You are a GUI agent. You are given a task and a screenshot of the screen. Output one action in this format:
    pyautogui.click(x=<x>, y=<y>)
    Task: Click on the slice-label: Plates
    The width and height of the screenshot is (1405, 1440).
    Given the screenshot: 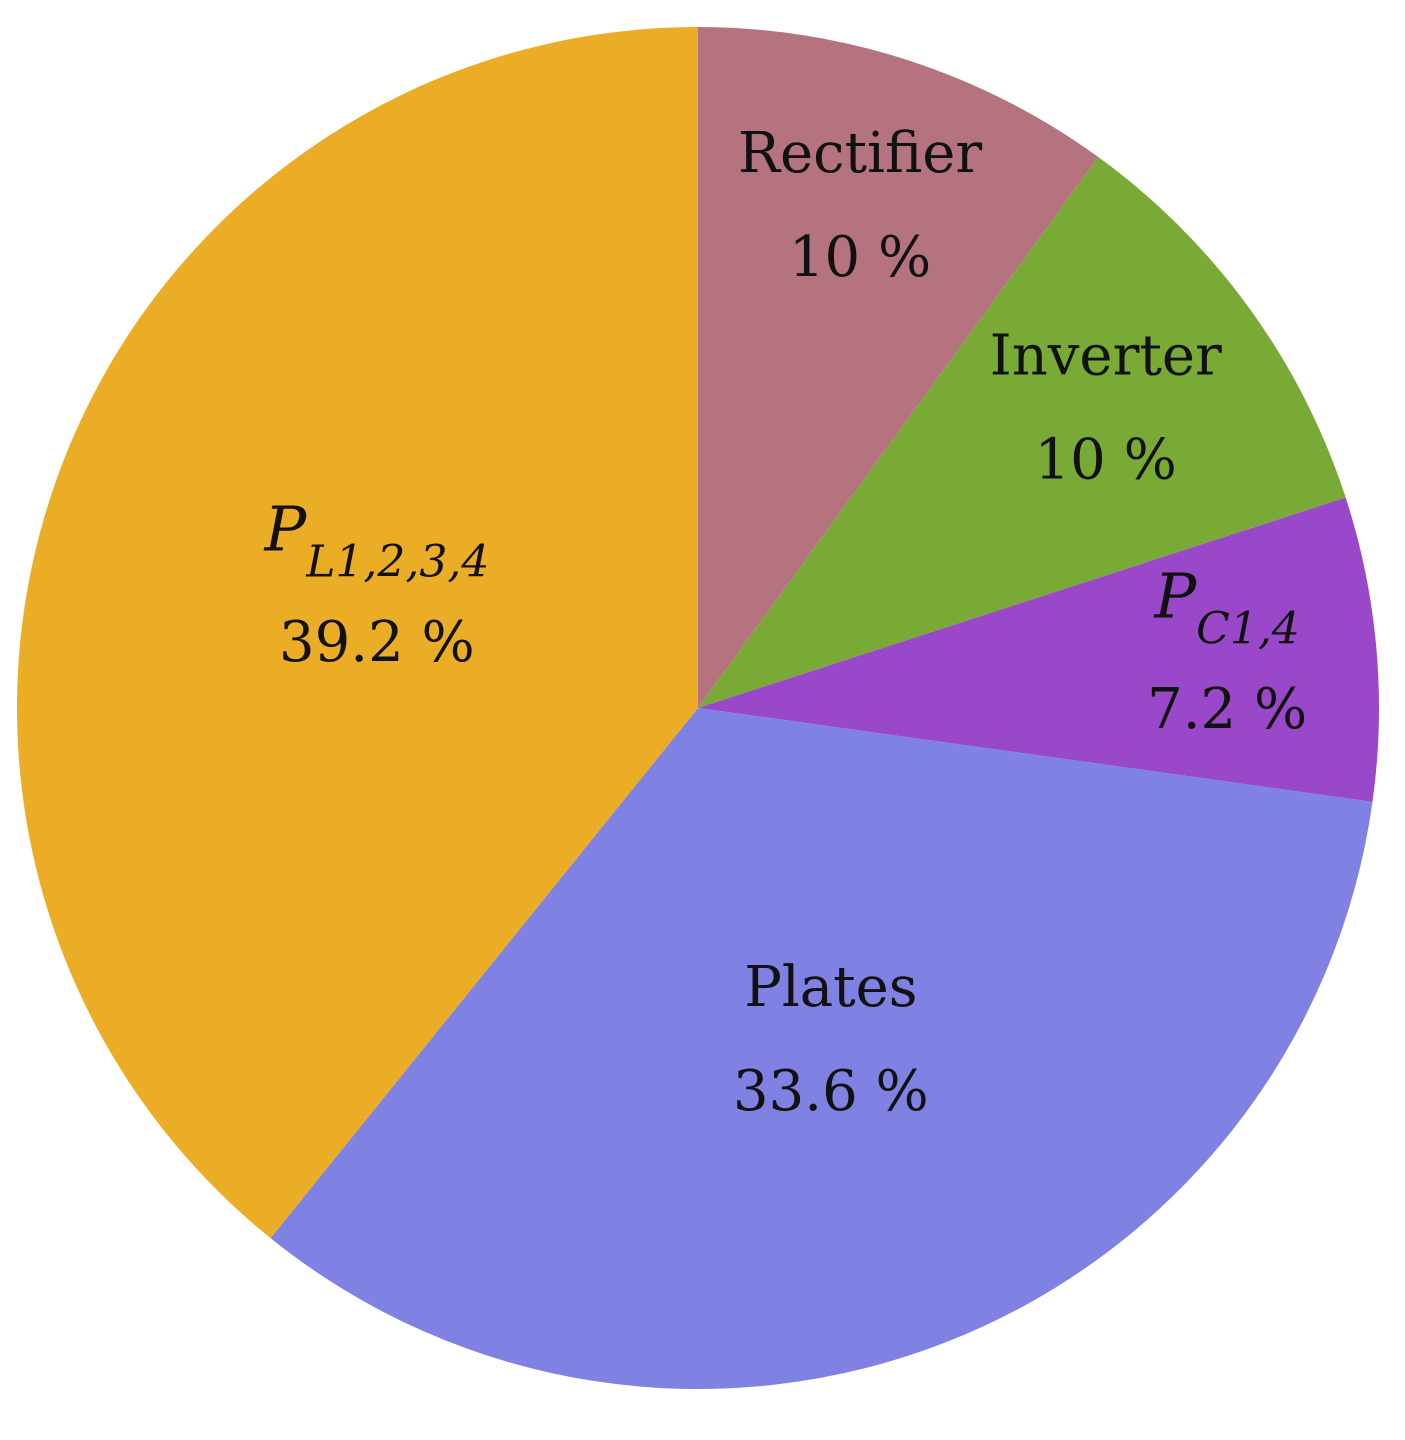 What is the action you would take?
    pyautogui.click(x=830, y=987)
    